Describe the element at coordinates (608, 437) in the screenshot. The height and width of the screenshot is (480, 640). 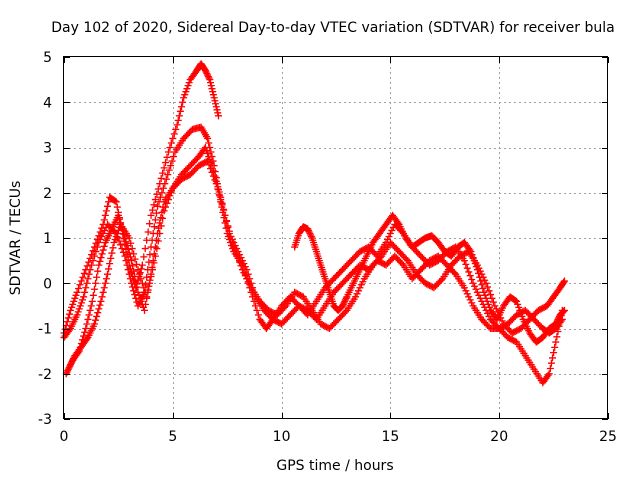
I see `x-tick-label: 25` at that location.